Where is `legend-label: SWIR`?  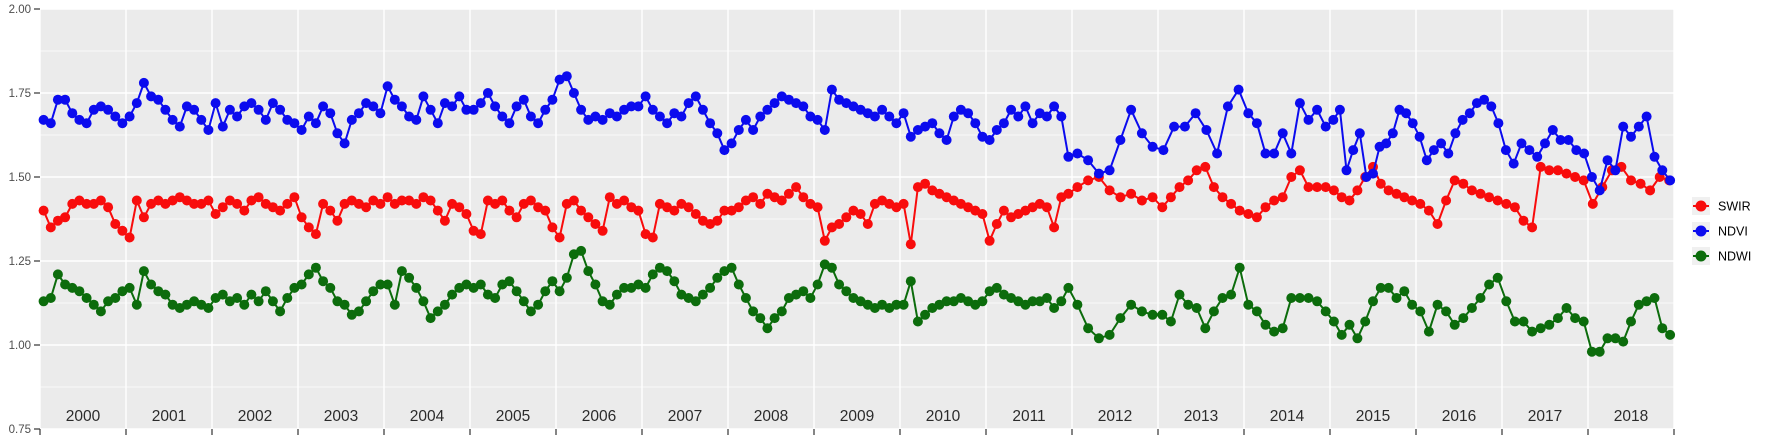
legend-label: SWIR is located at coordinates (1734, 207).